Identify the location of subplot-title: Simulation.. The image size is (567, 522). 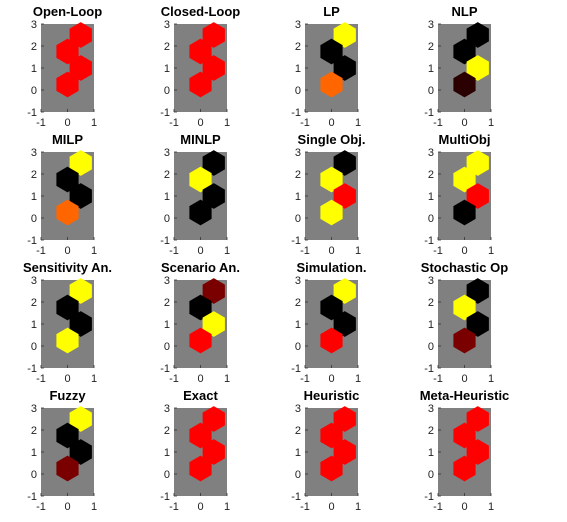
(331, 267).